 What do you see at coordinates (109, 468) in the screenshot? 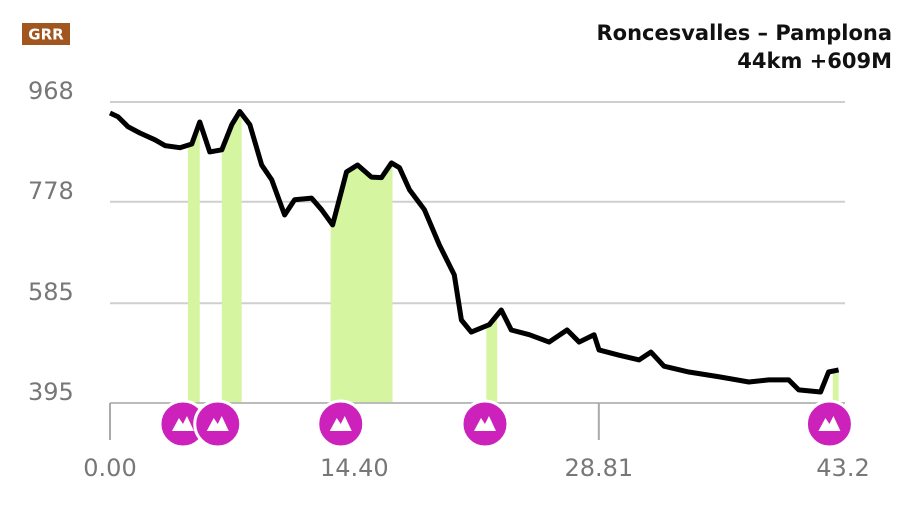
I see `x-tick-label: 0.00` at bounding box center [109, 468].